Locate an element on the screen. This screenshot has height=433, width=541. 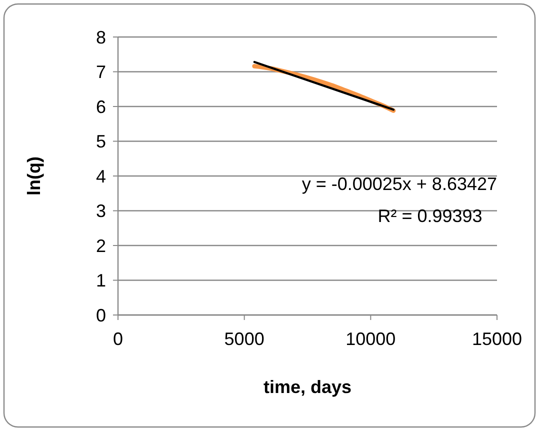
x-tick-label: 10000 is located at coordinates (371, 339).